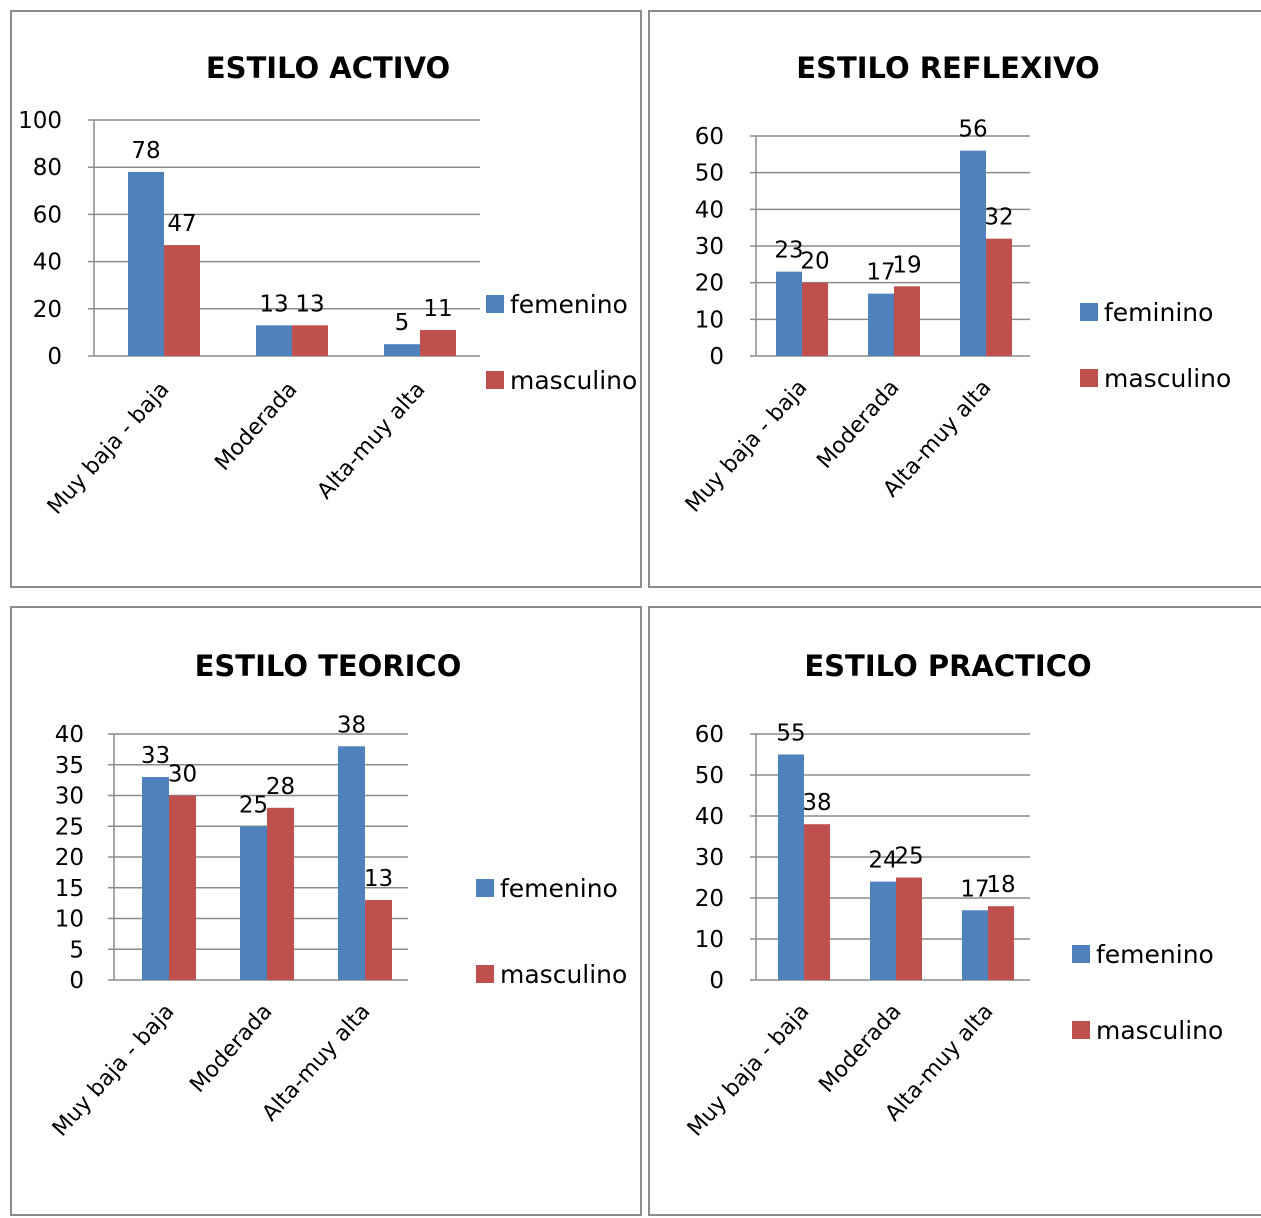 The image size is (1261, 1218). I want to click on chart-title: ESTILO REFLEXIVO, so click(947, 68).